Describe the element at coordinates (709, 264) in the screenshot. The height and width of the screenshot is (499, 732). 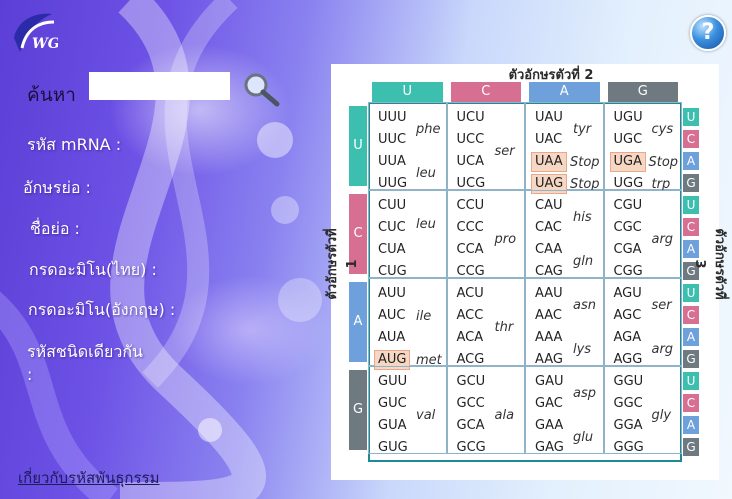
I see `third-letter-title: ตัวอักษรตัวที่ 3` at that location.